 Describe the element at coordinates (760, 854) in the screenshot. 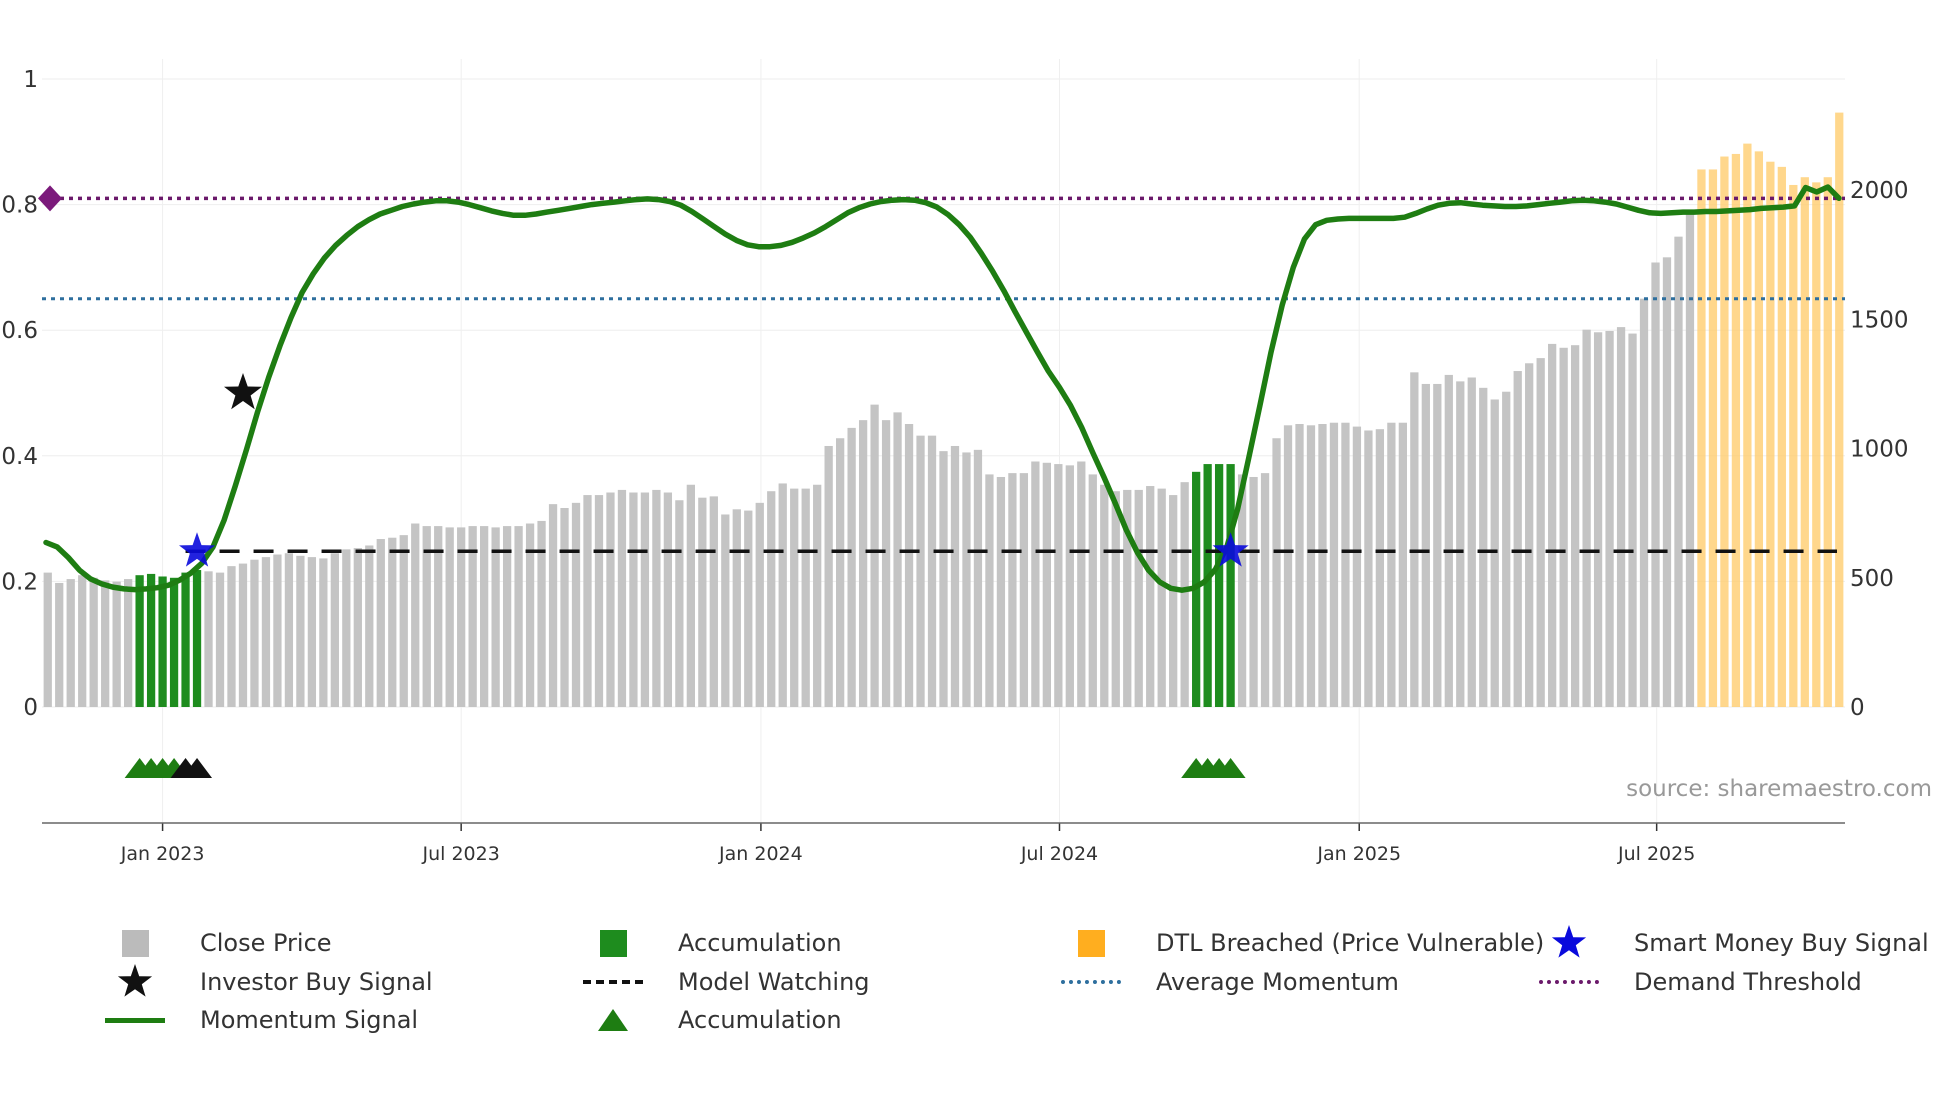

I see `x-tick-label: Jan 2024` at that location.